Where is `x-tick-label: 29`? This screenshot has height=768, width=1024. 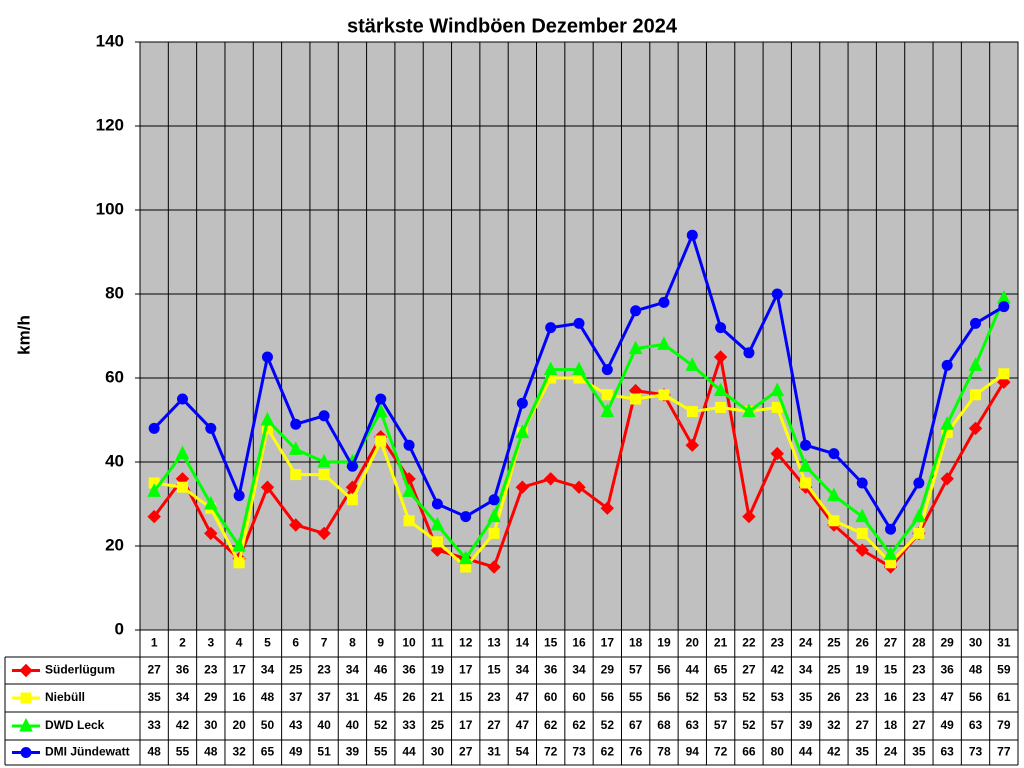 x-tick-label: 29 is located at coordinates (948, 643).